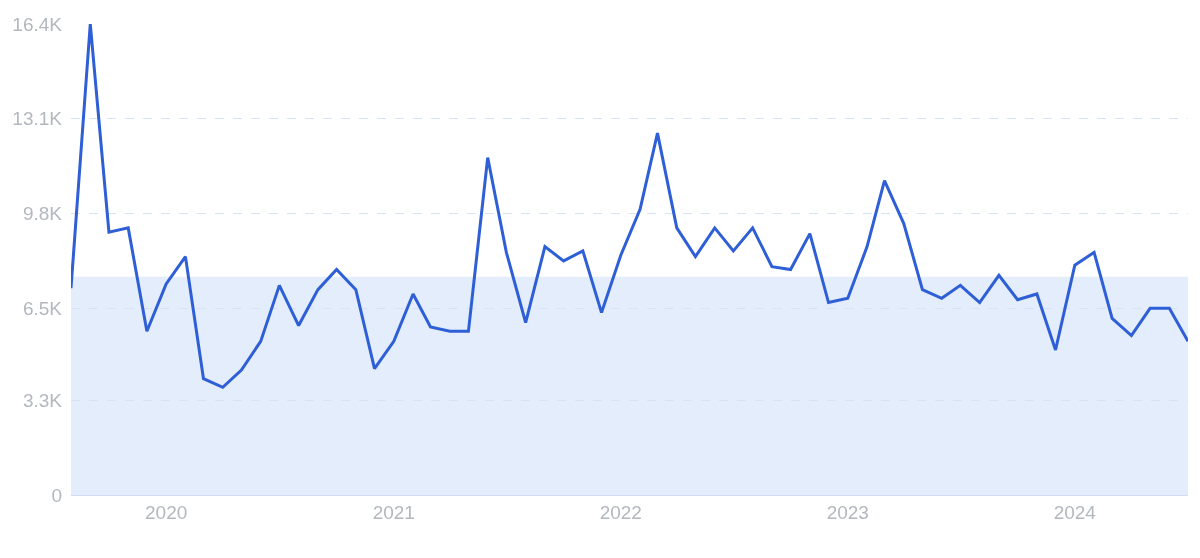 This screenshot has height=558, width=1200. What do you see at coordinates (56, 495) in the screenshot?
I see `y-tick-label: 0` at bounding box center [56, 495].